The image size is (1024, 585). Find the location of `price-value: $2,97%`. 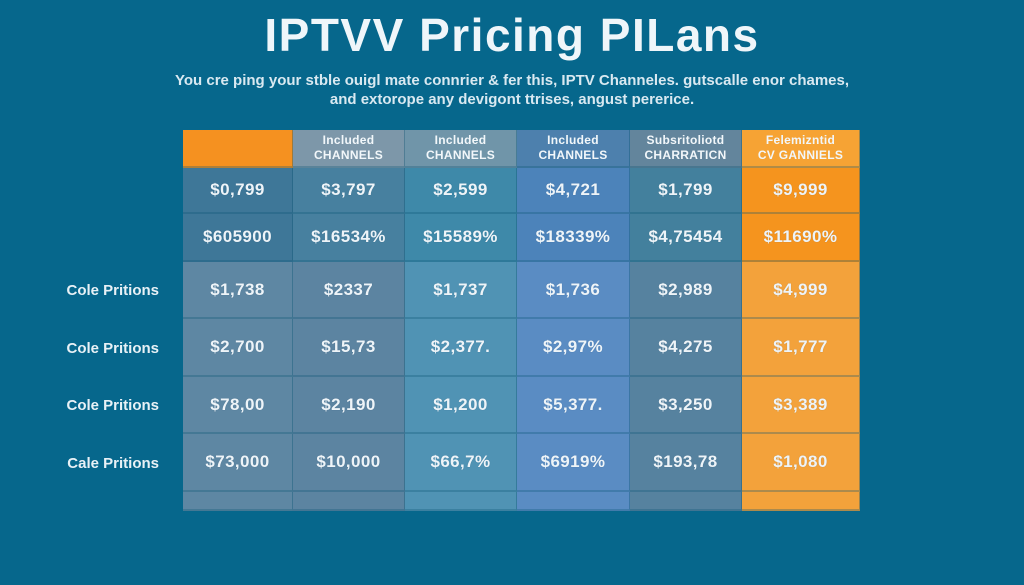

price-value: $2,97% is located at coordinates (573, 346).